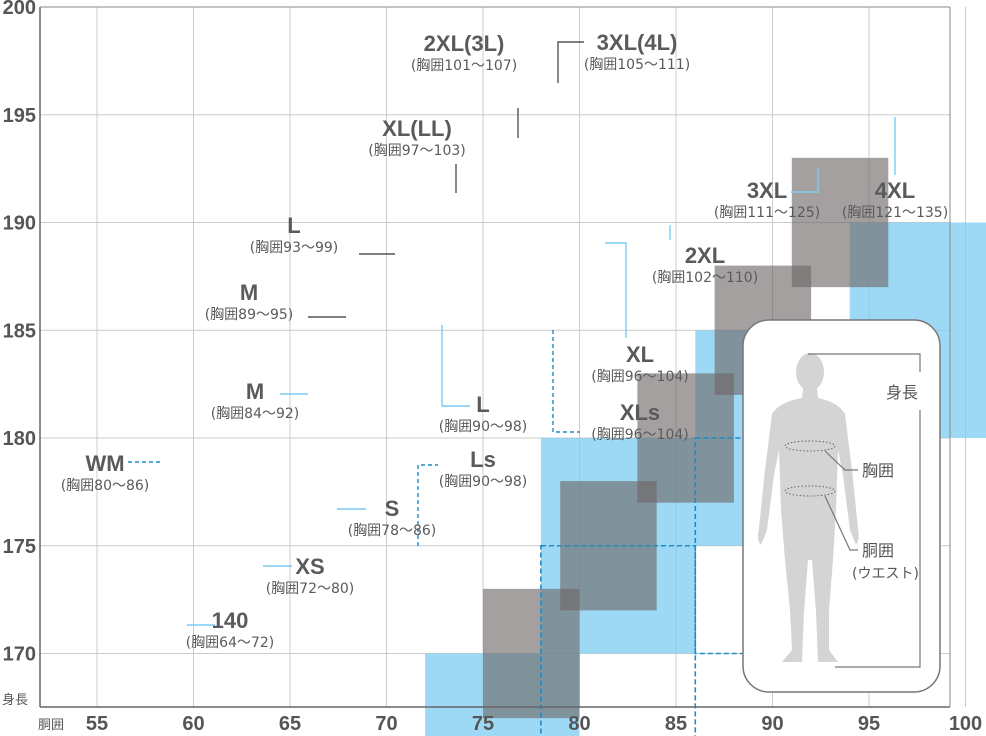  Describe the element at coordinates (255, 391) in the screenshot. I see `label-m-name: M` at that location.